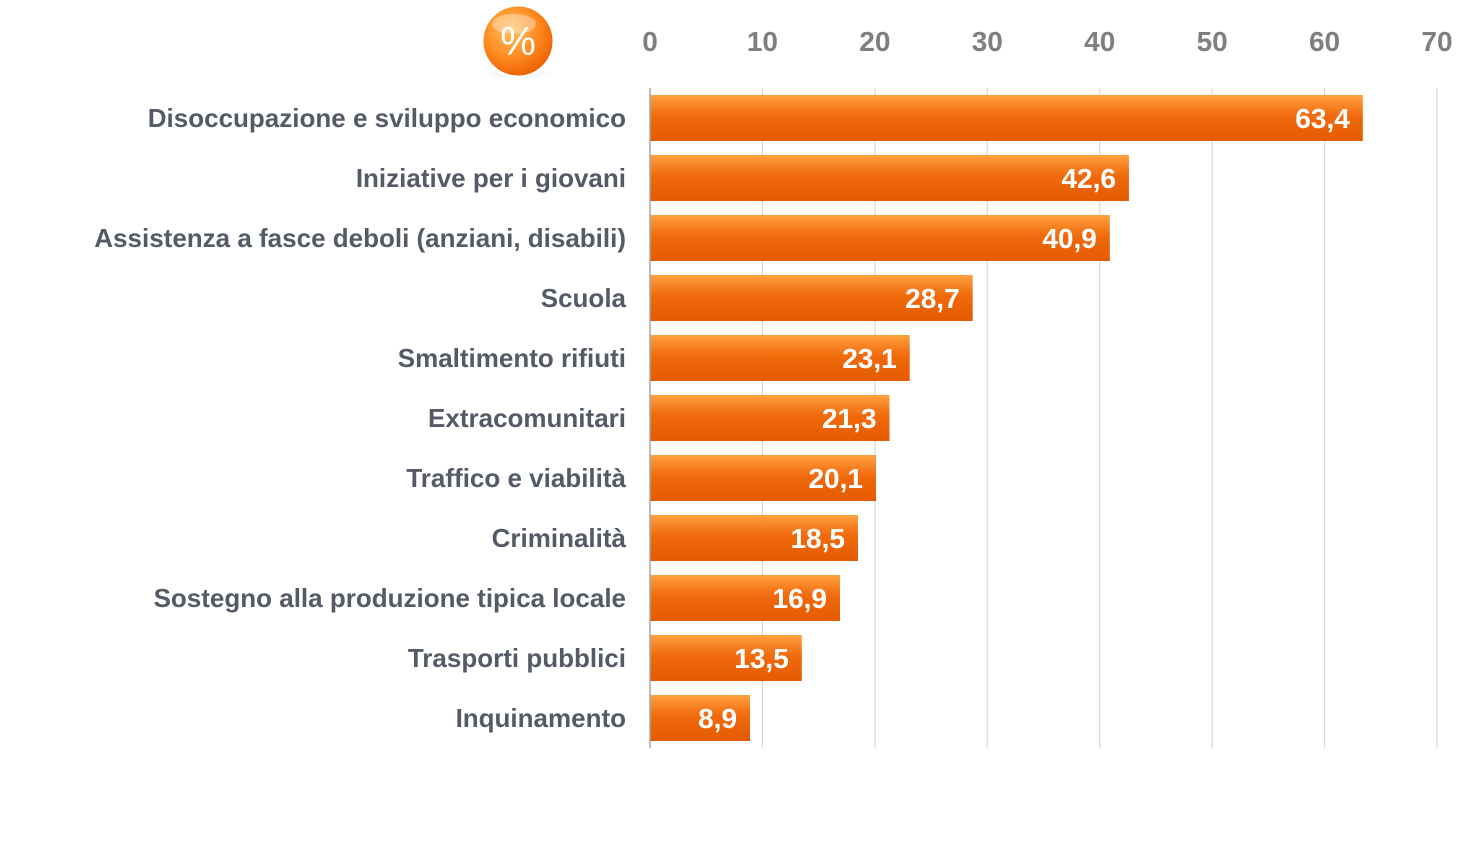 The height and width of the screenshot is (854, 1469). What do you see at coordinates (987, 41) in the screenshot?
I see `x-tick-label: 30` at bounding box center [987, 41].